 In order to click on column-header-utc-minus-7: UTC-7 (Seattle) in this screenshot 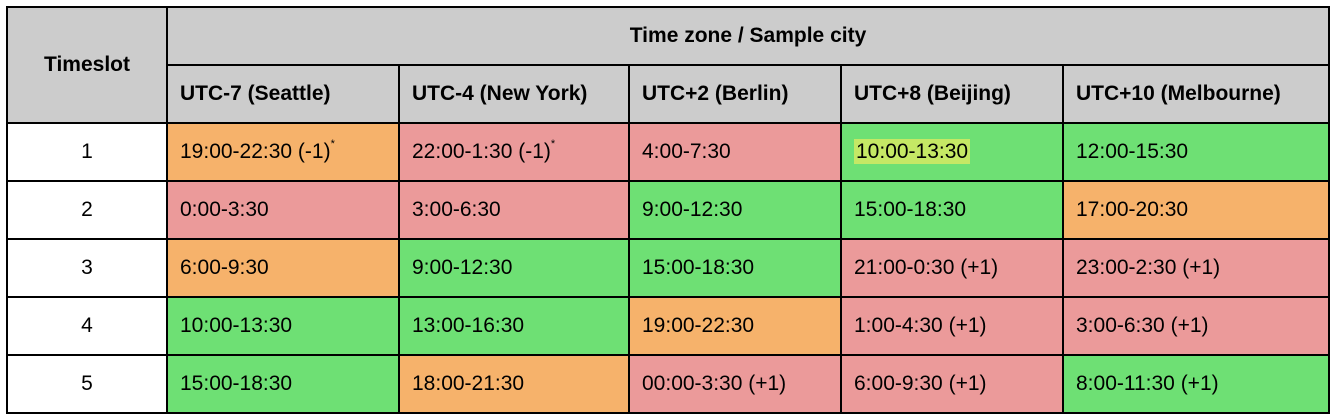, I will do `click(283, 94)`.